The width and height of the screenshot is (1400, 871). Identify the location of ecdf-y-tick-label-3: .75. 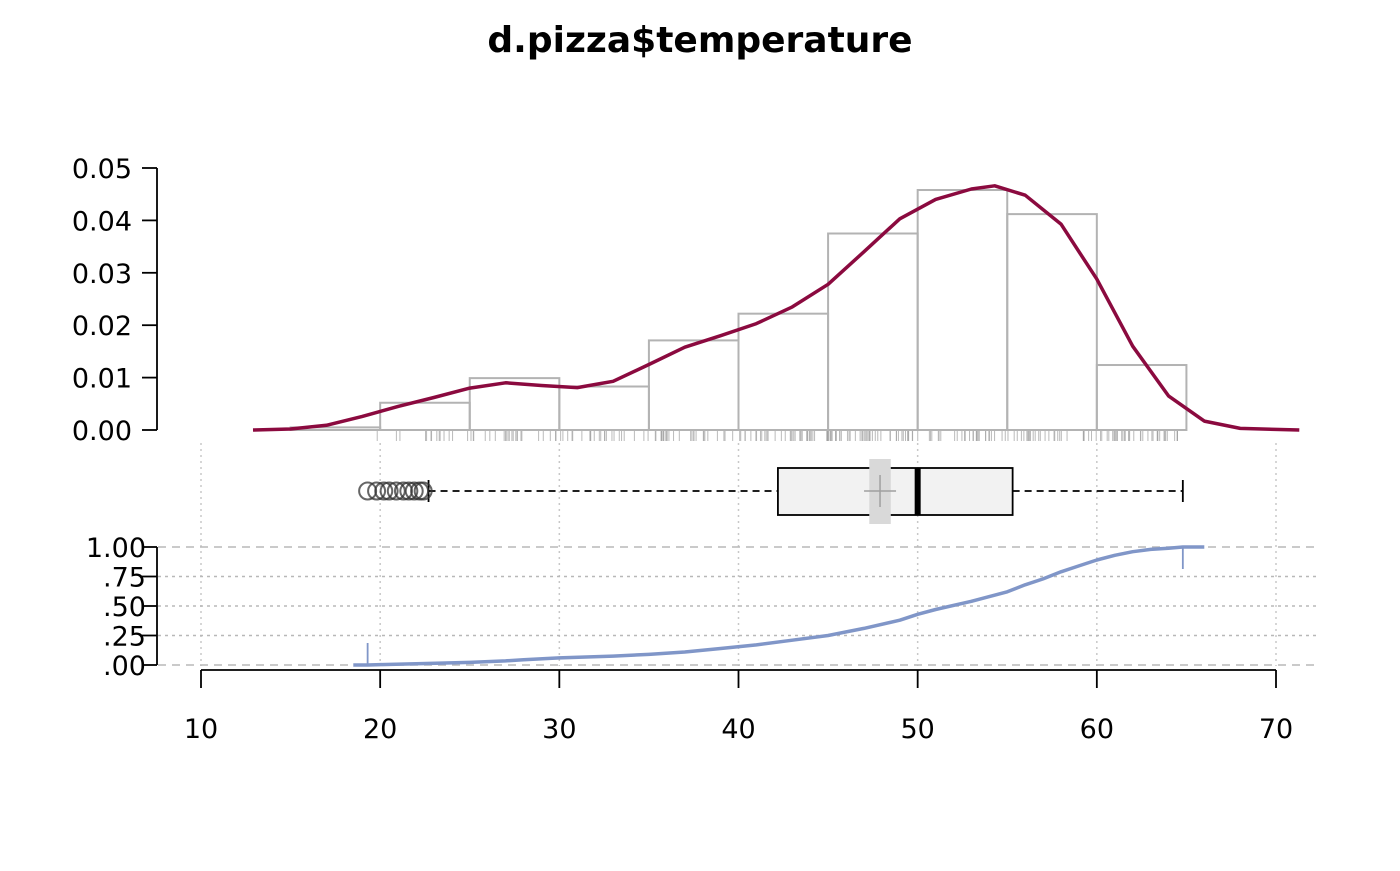
(124, 578).